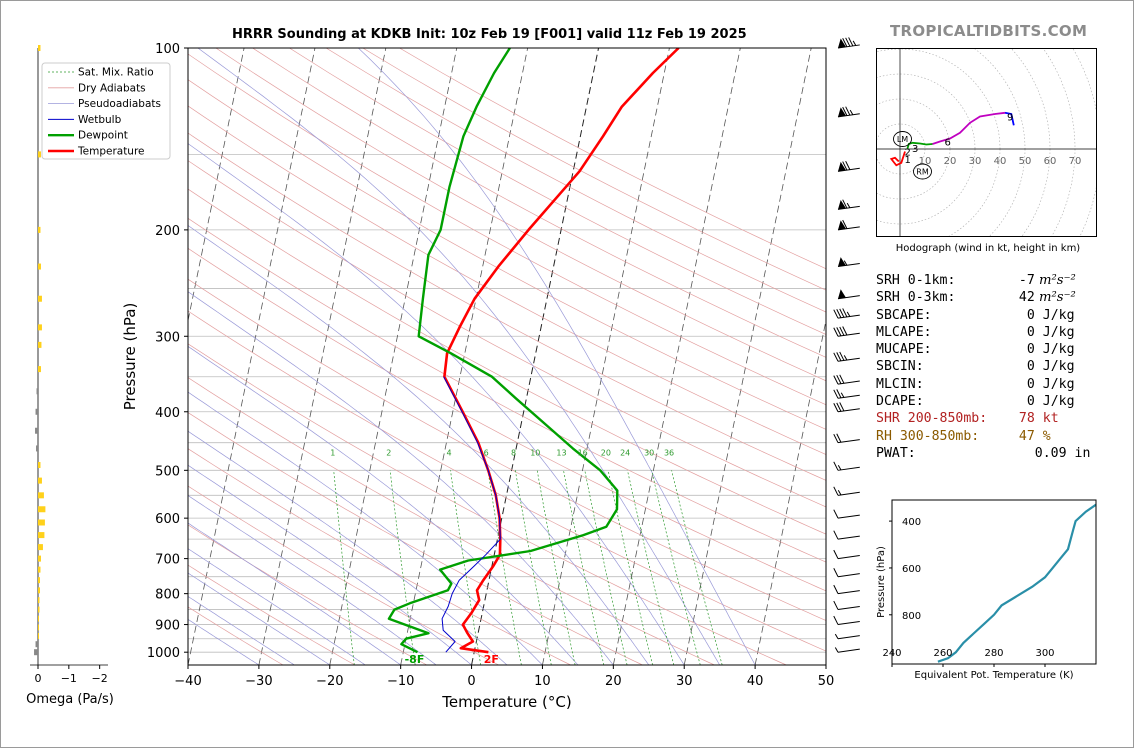  Describe the element at coordinates (908, 160) in the screenshot. I see `hodograph-height-label: 1` at that location.